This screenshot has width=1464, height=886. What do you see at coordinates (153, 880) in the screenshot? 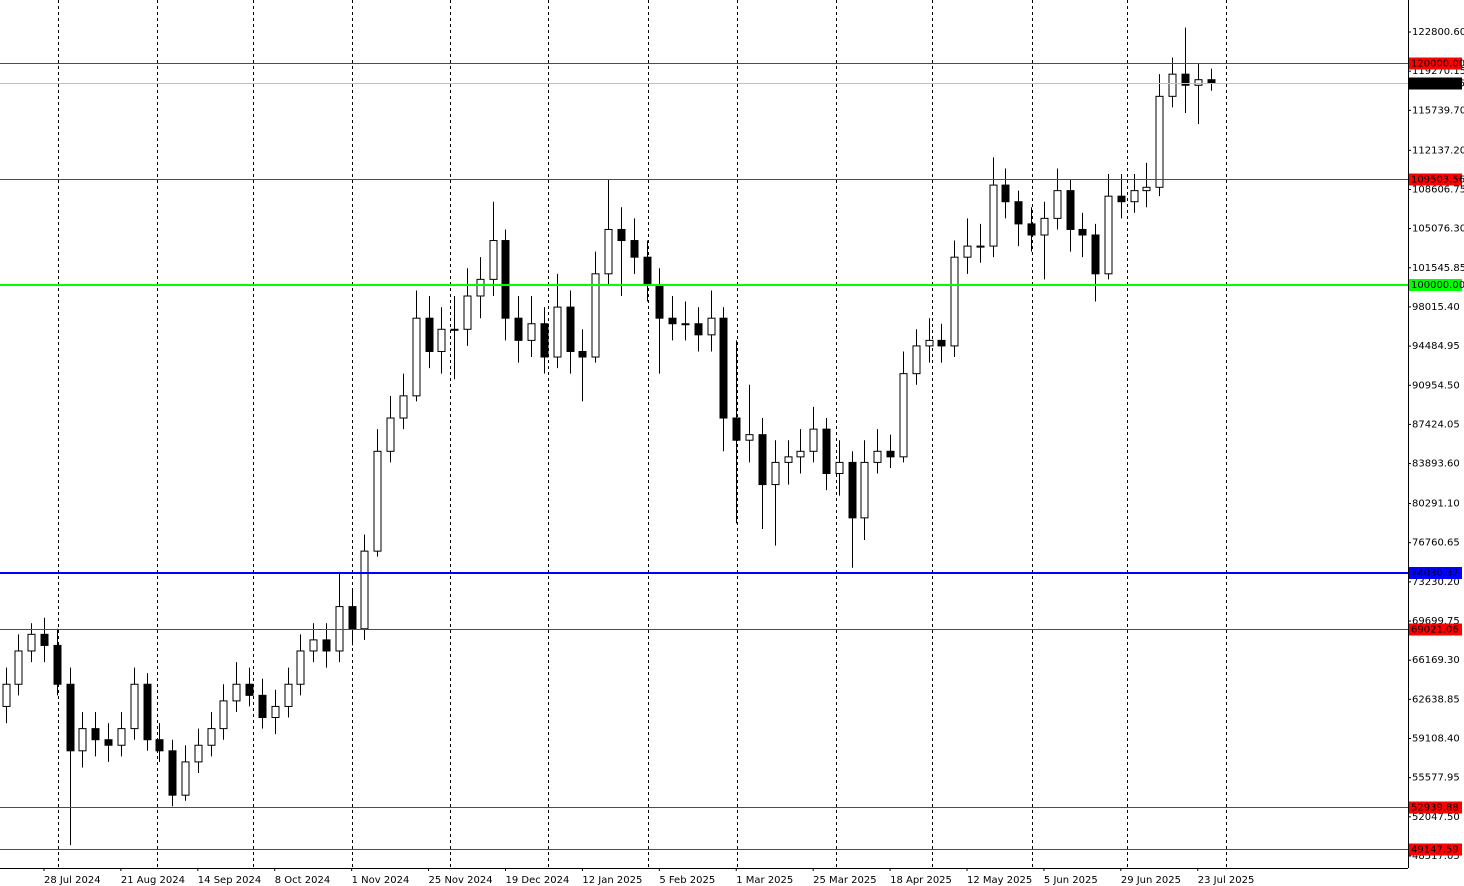
I see `x-tick-label: 21 Aug 2024` at bounding box center [153, 880].